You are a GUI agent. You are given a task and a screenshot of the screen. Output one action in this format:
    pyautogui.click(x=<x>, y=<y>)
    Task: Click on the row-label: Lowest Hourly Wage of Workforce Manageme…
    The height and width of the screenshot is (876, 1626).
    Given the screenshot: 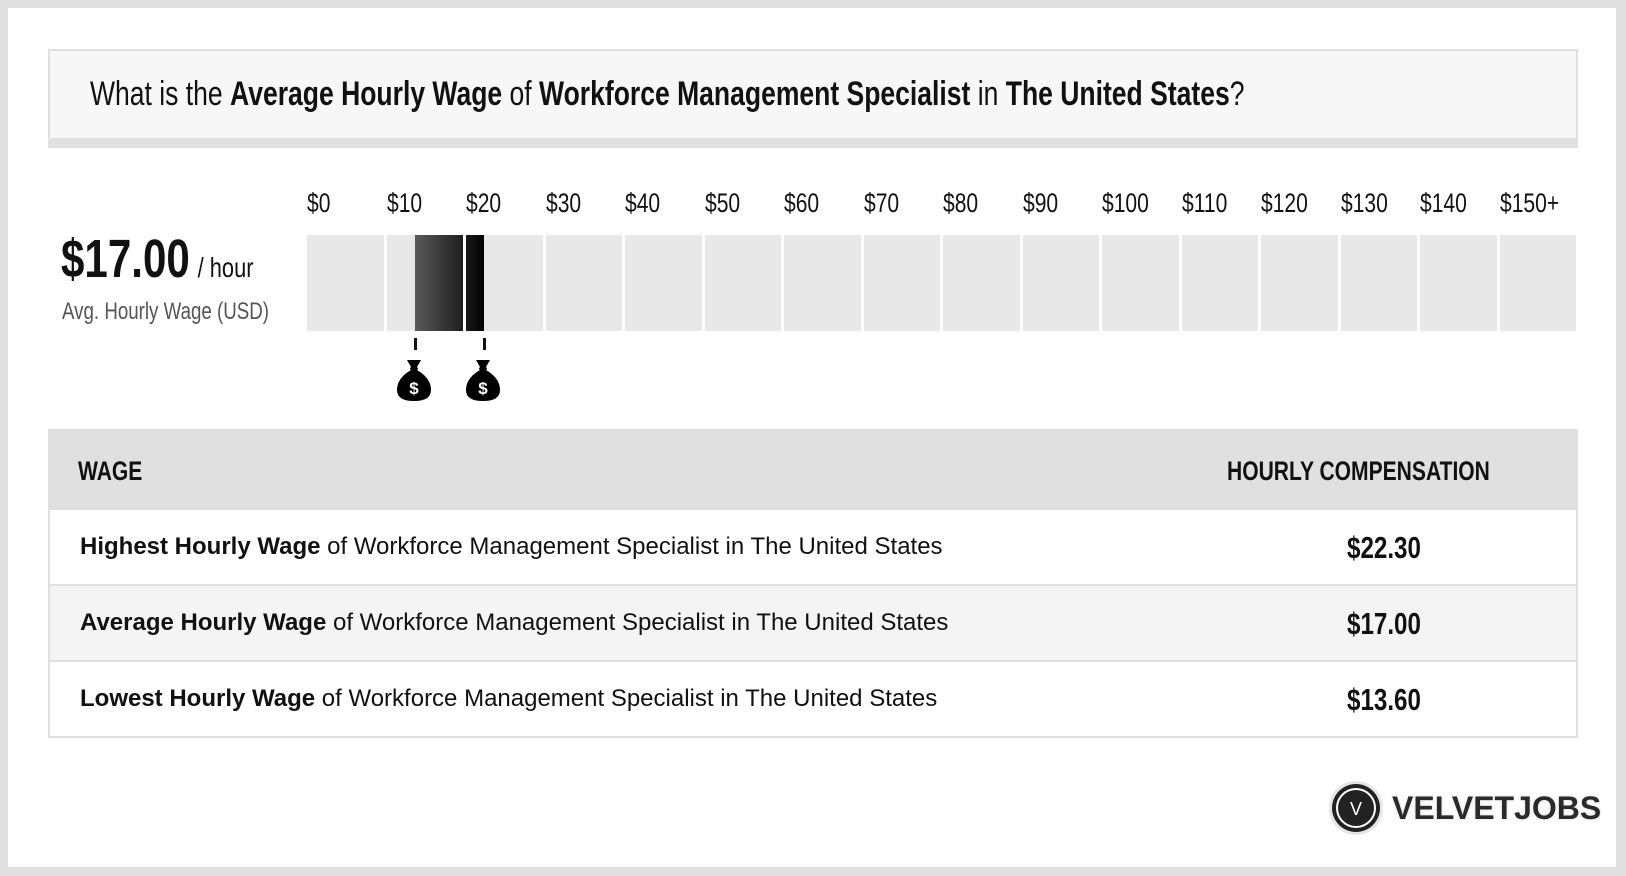 What is the action you would take?
    pyautogui.click(x=508, y=699)
    